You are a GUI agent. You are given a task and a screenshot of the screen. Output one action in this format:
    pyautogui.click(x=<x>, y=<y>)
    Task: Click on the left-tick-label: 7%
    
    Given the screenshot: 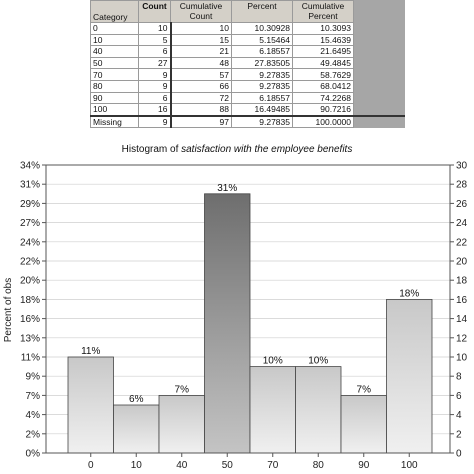 What is the action you would take?
    pyautogui.click(x=33, y=396)
    